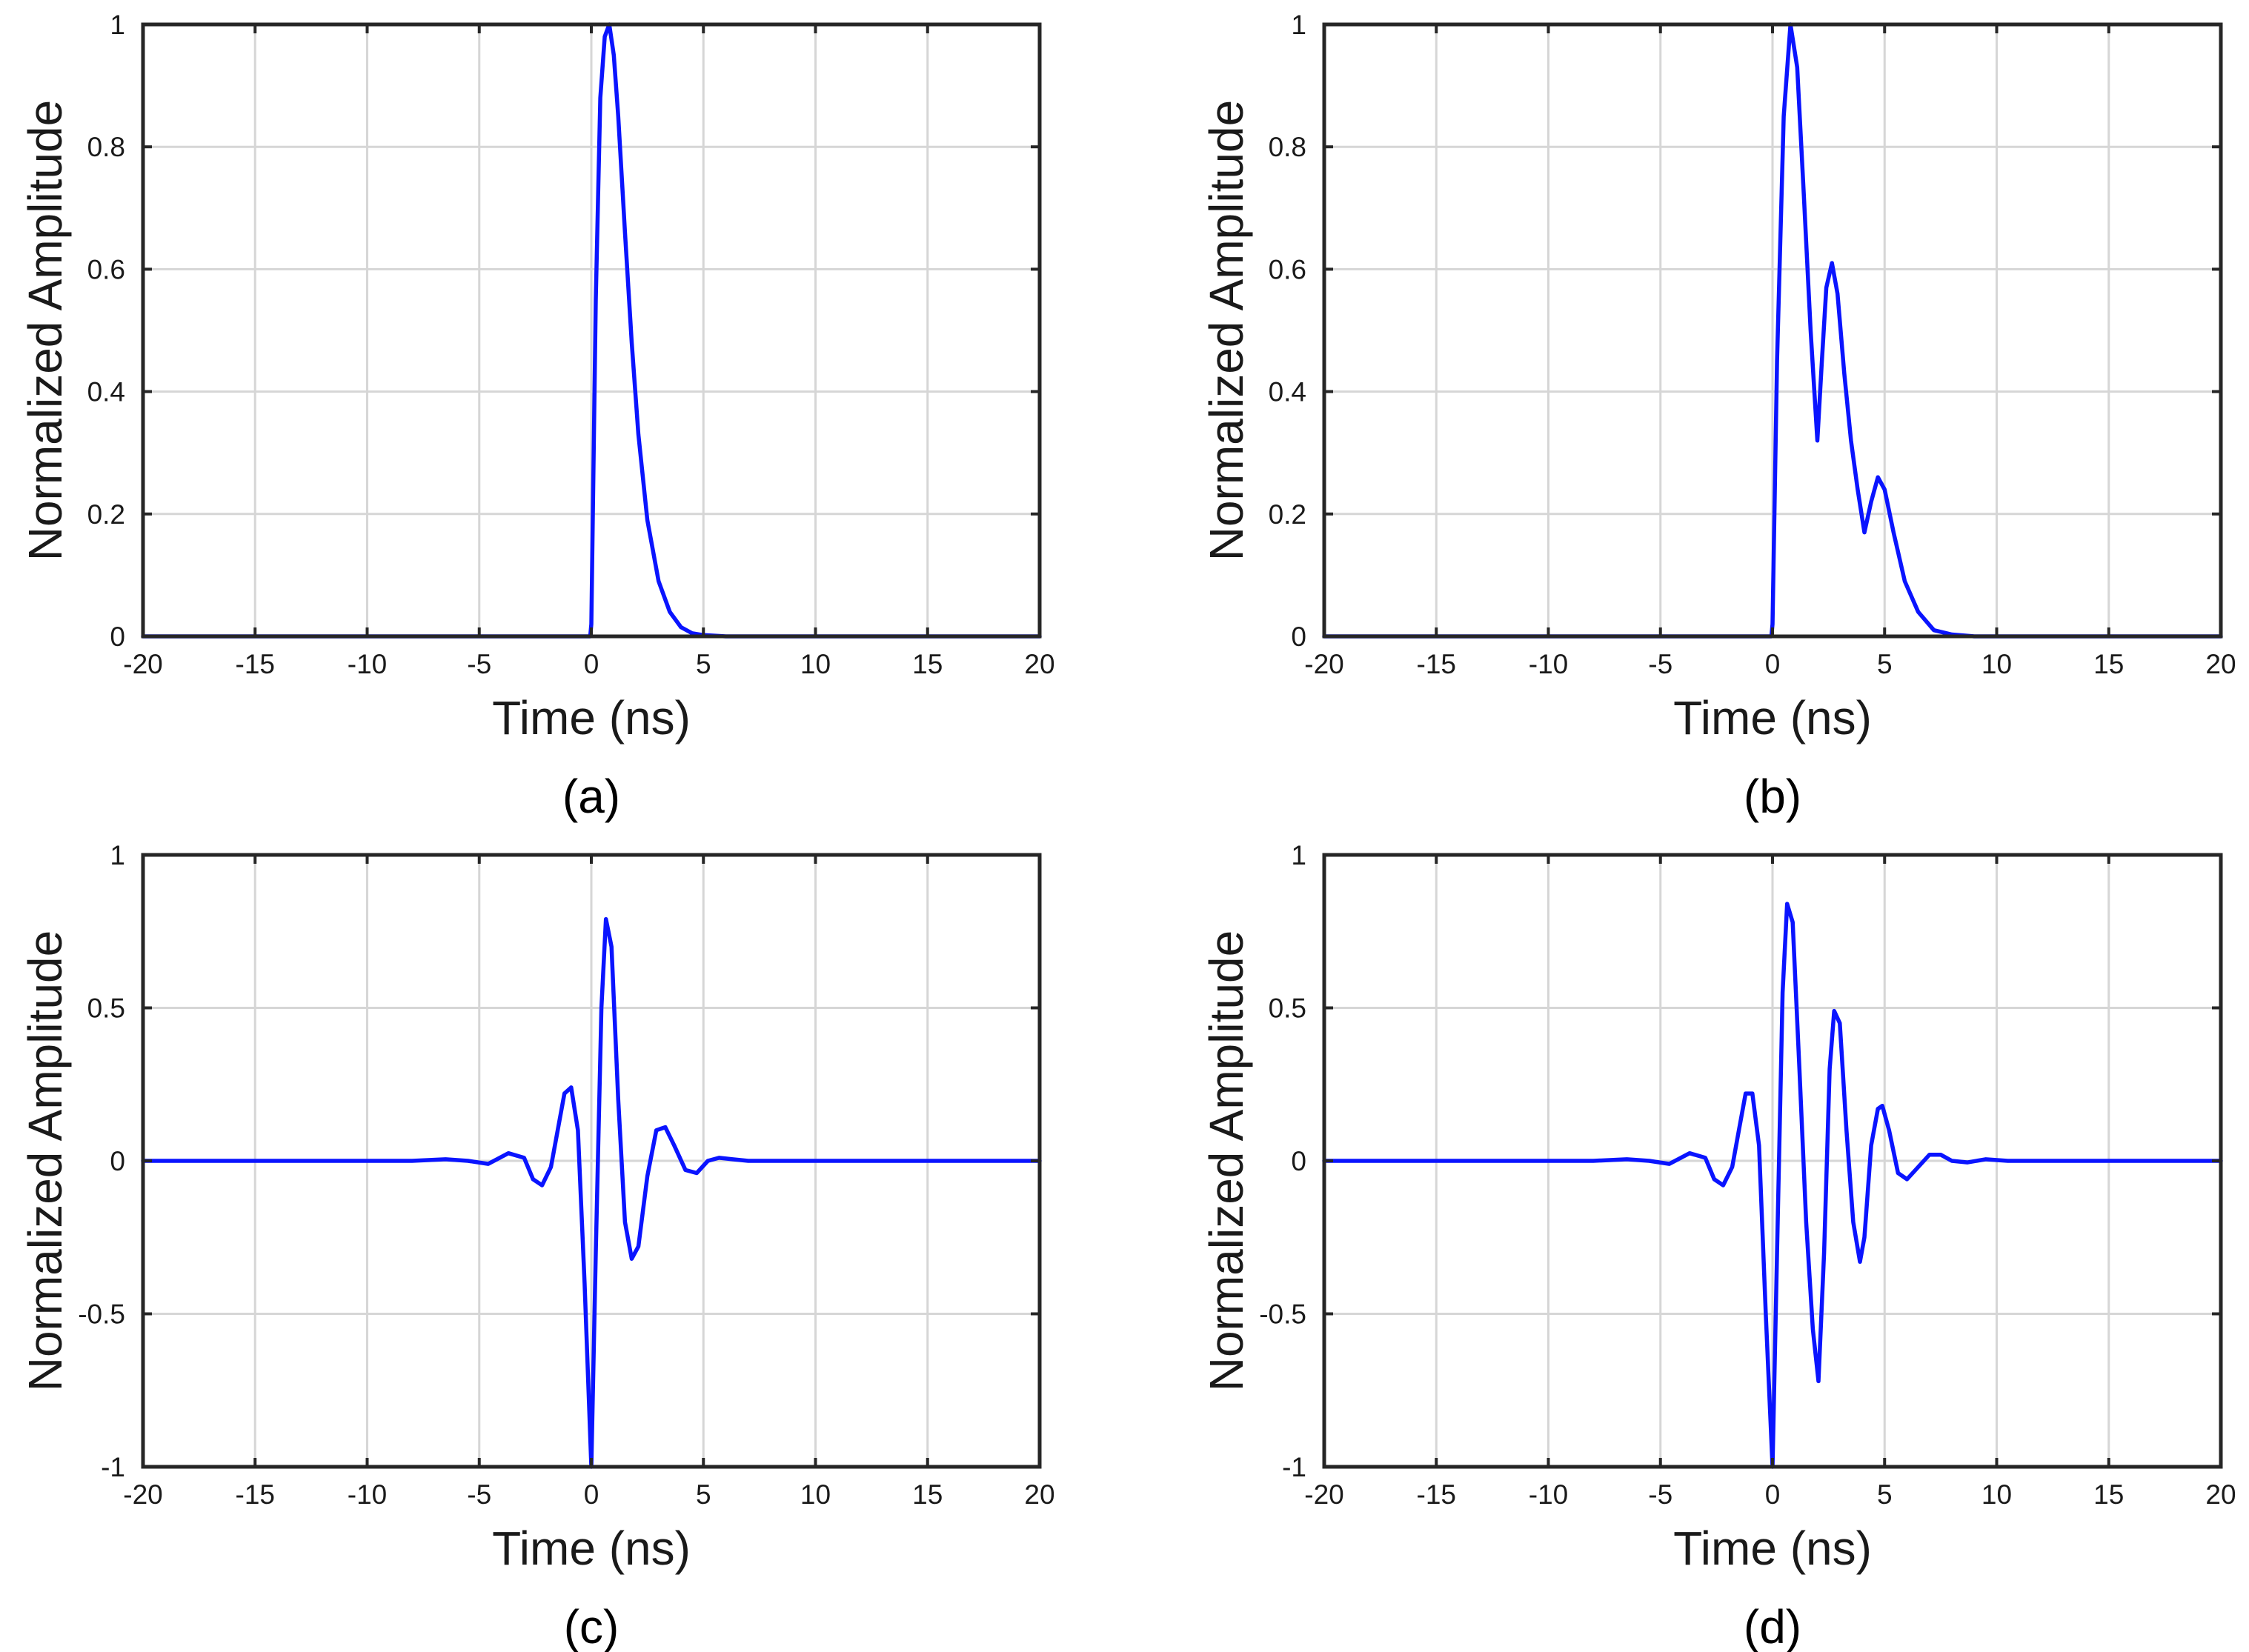 This screenshot has height=1652, width=2249. I want to click on panel-caption: (d), so click(1772, 1626).